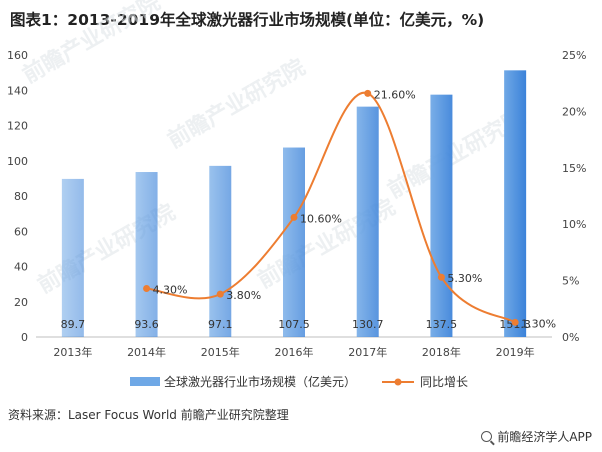  Describe the element at coordinates (574, 55) in the screenshot. I see `y-right-tick-label: 25%` at that location.